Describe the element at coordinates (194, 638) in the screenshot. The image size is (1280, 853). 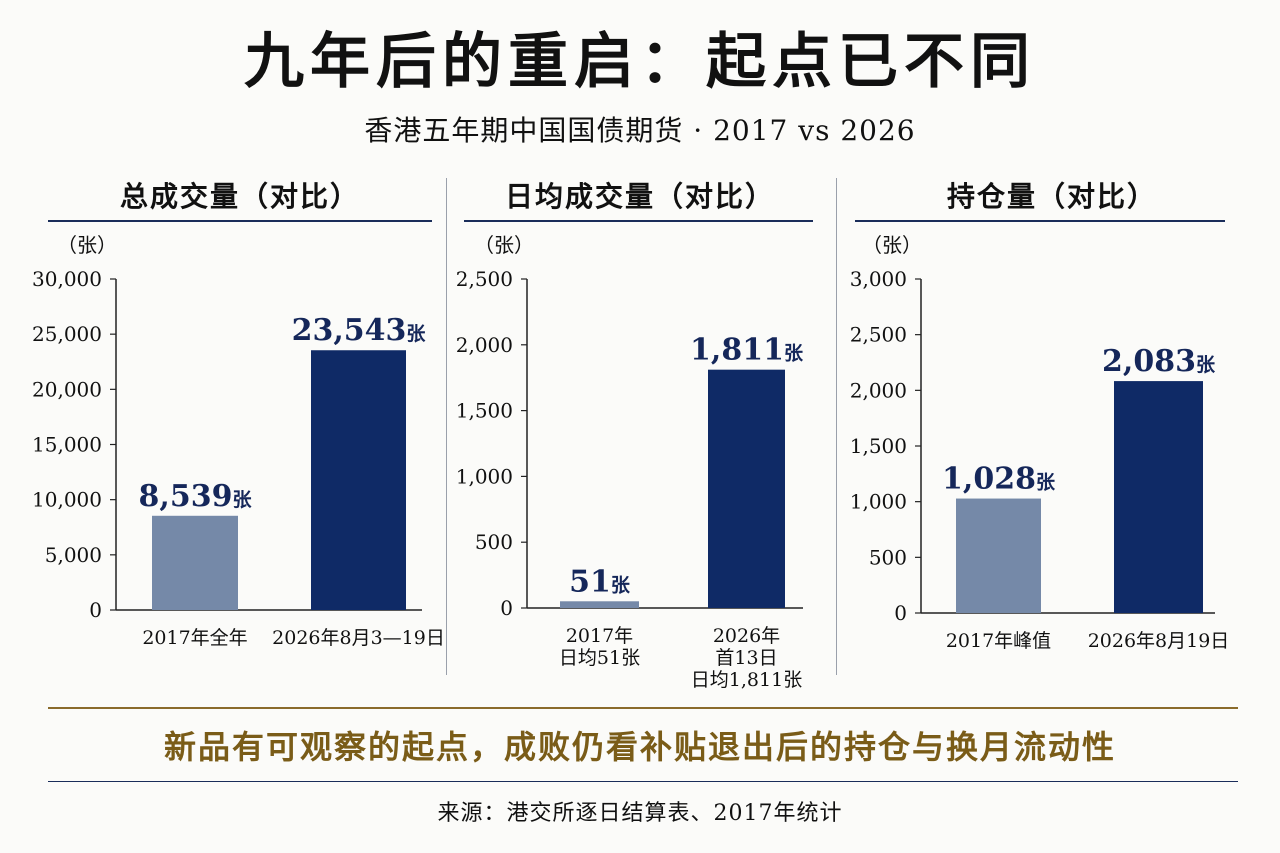
I see `x-category-label-1-0-0: 2017年全年` at that location.